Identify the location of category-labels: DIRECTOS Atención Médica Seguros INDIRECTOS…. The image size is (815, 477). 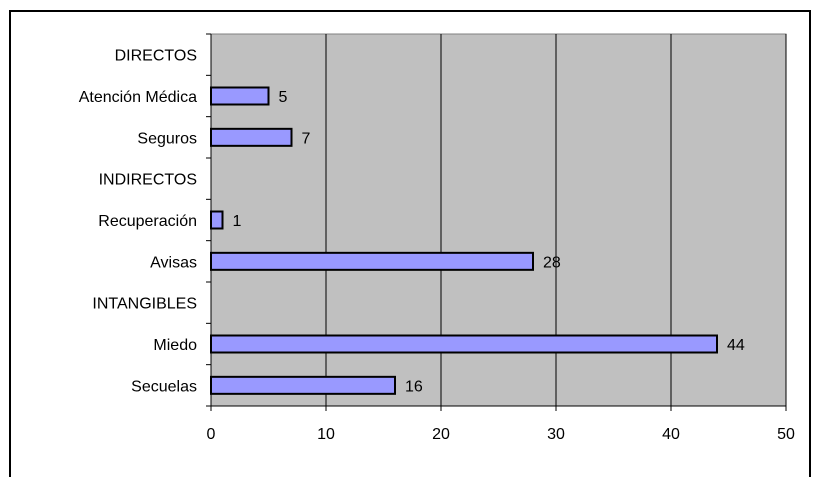
(138, 222).